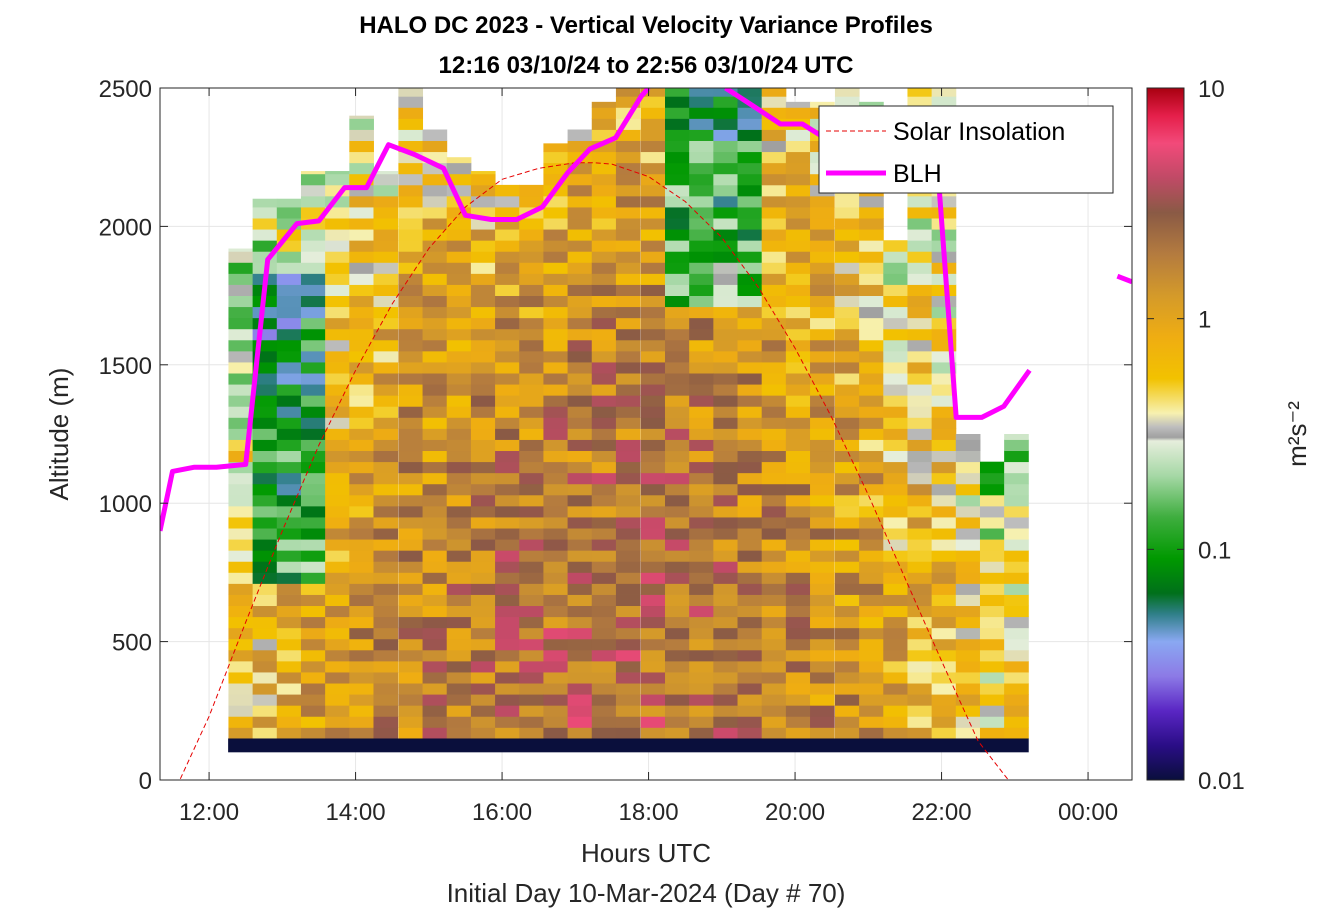 This screenshot has height=911, width=1343. What do you see at coordinates (356, 812) in the screenshot?
I see `x-tick-label: 14:00` at bounding box center [356, 812].